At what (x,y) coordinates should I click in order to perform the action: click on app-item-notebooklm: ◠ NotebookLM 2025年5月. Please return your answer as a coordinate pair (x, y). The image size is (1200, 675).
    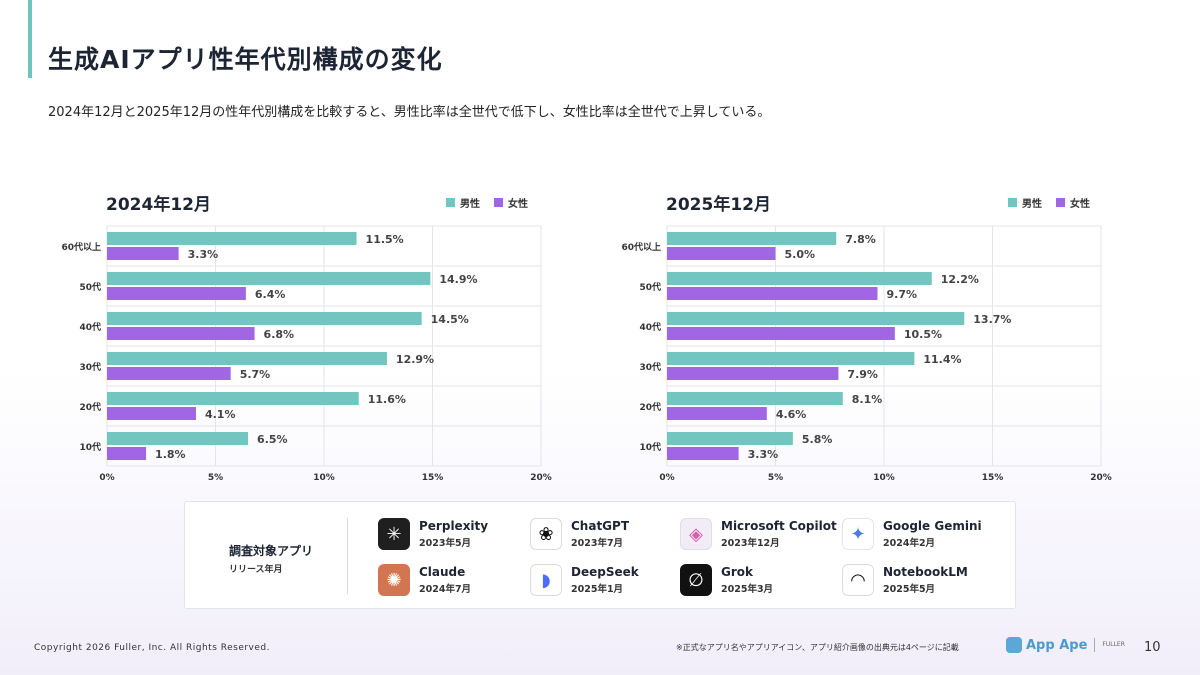
    Looking at the image, I should click on (905, 580).